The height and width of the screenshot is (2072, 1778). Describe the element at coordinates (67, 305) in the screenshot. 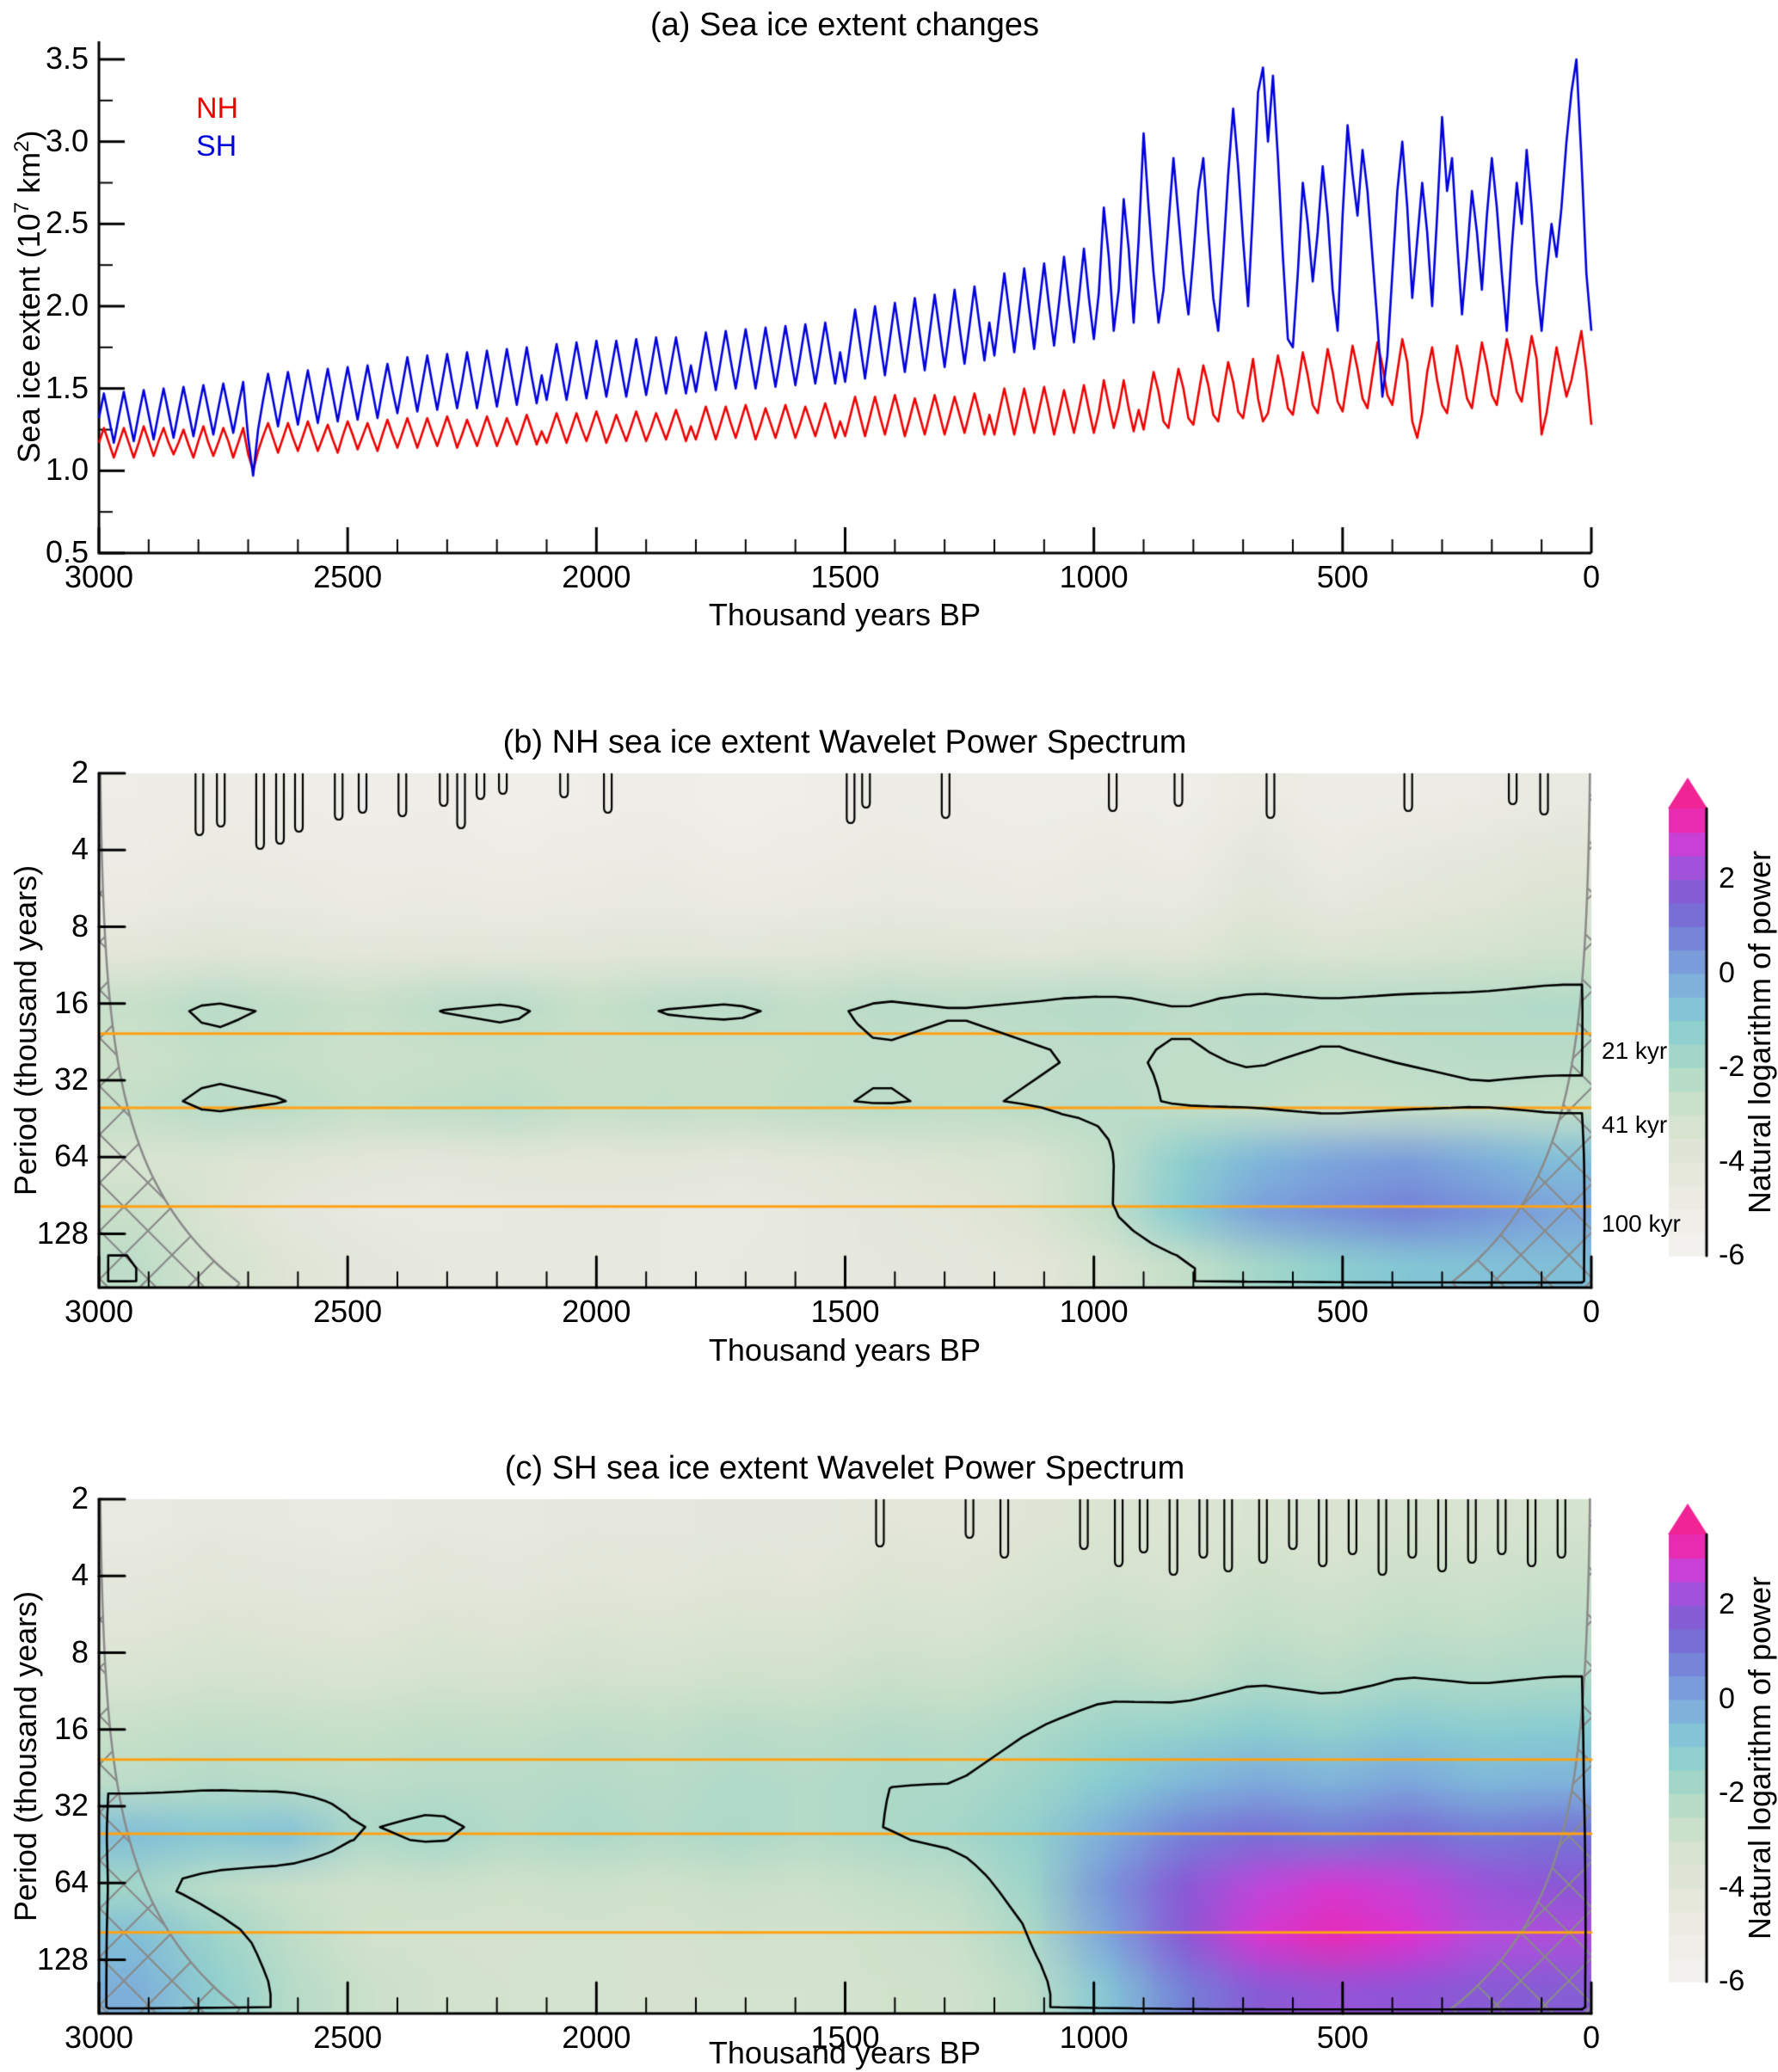

I see `y-tick-label: 2.0` at that location.